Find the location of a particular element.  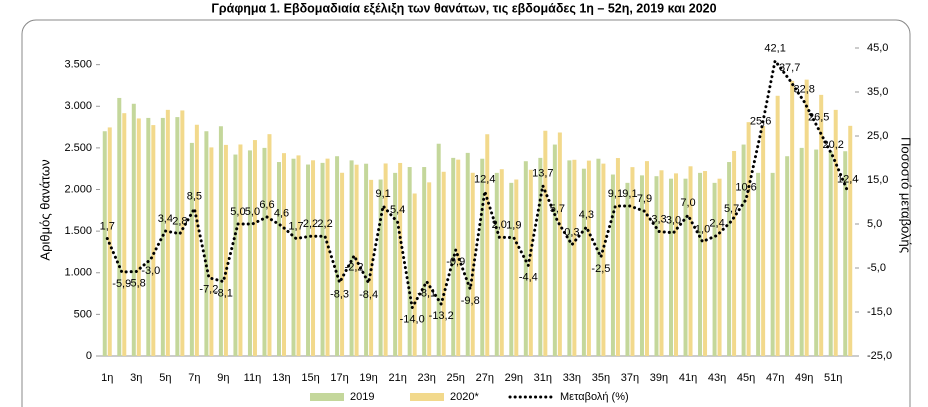

x-tick-label: 27η is located at coordinates (485, 378).